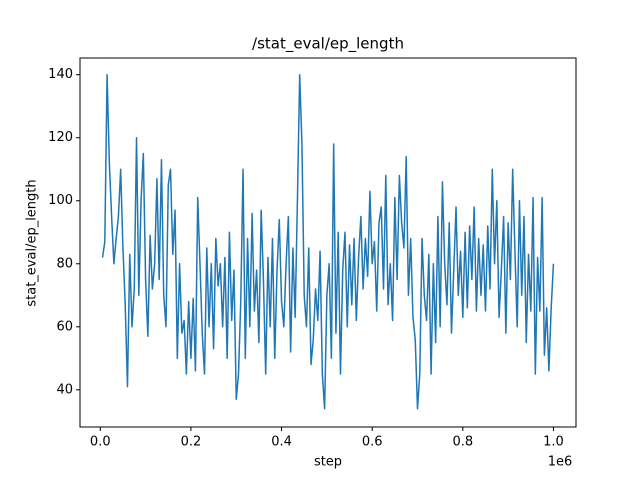 The height and width of the screenshot is (480, 640). What do you see at coordinates (60, 200) in the screenshot?
I see `y-tick-label: 100` at bounding box center [60, 200].